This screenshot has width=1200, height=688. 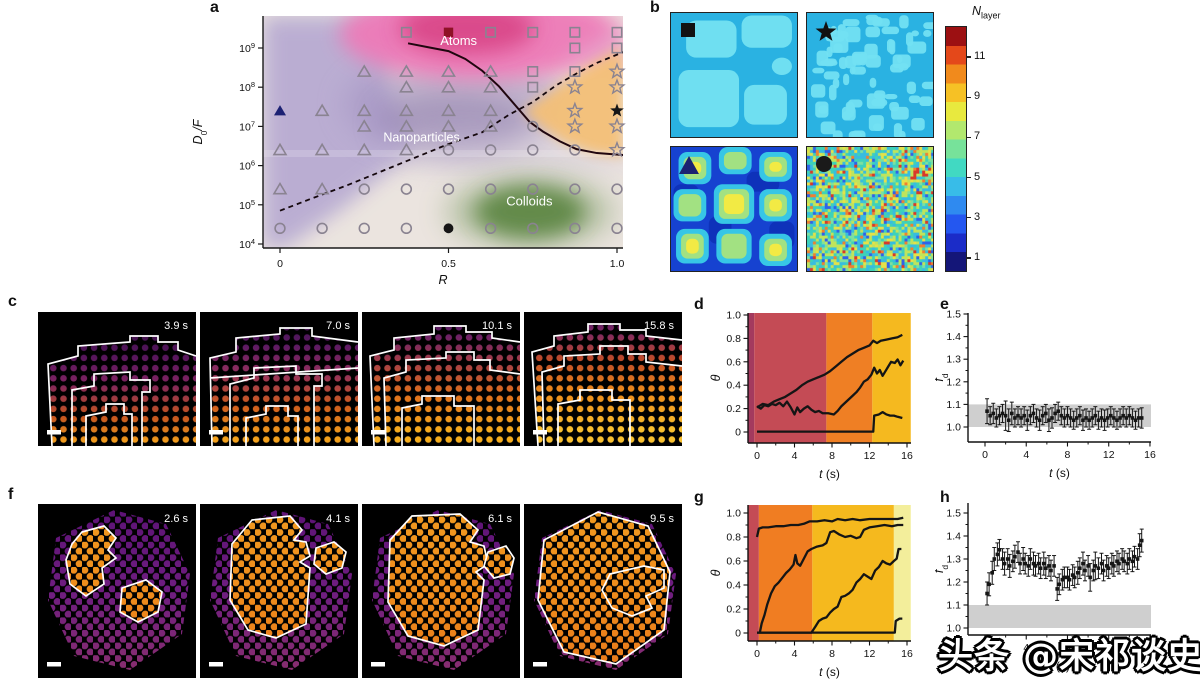 I want to click on panel-d-theta-plot: 0 4 8 12 16 0 0.2 0.4 0.6 0.8 1.0 t (s) θ, so click(x=811, y=396).